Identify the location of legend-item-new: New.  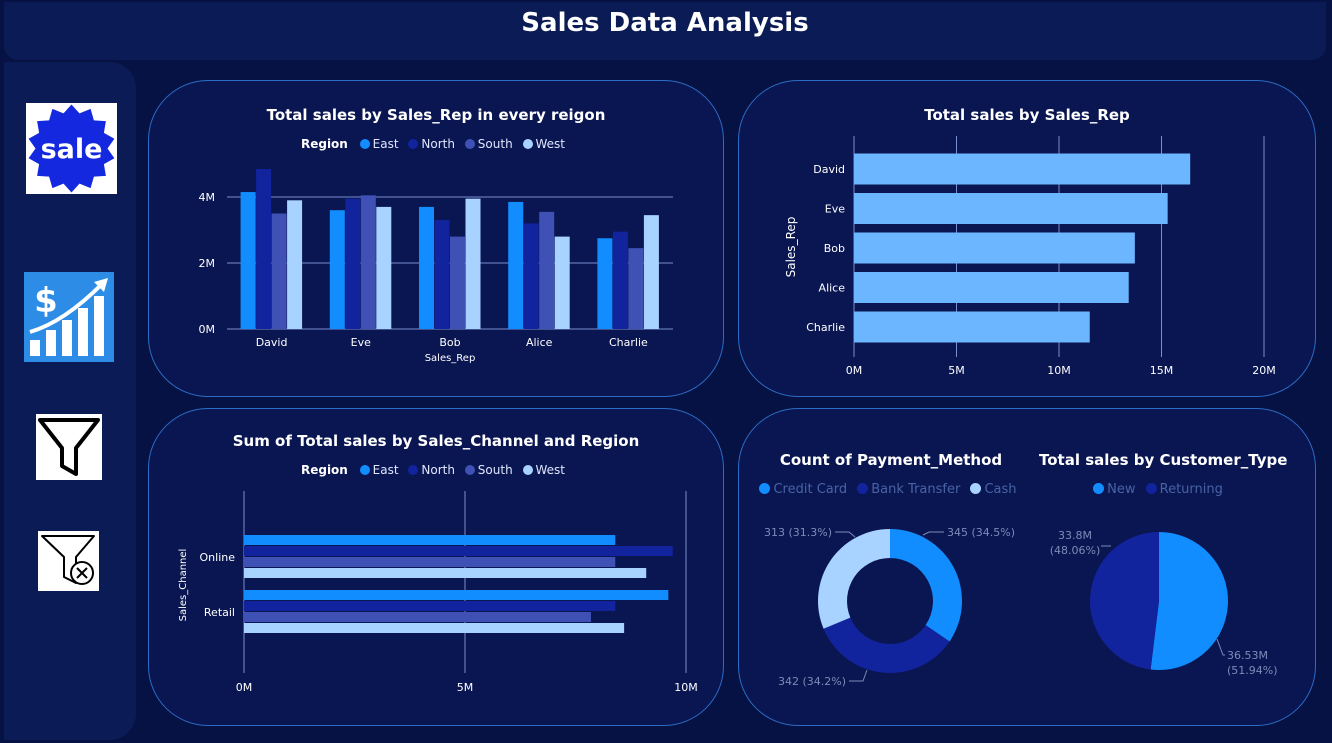
(1114, 489).